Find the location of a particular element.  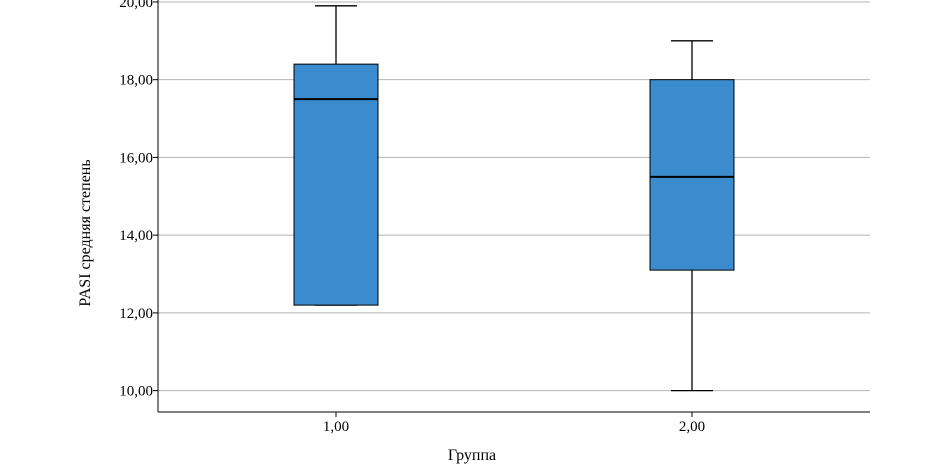

y-tick-label: 12,00 is located at coordinates (136, 314).